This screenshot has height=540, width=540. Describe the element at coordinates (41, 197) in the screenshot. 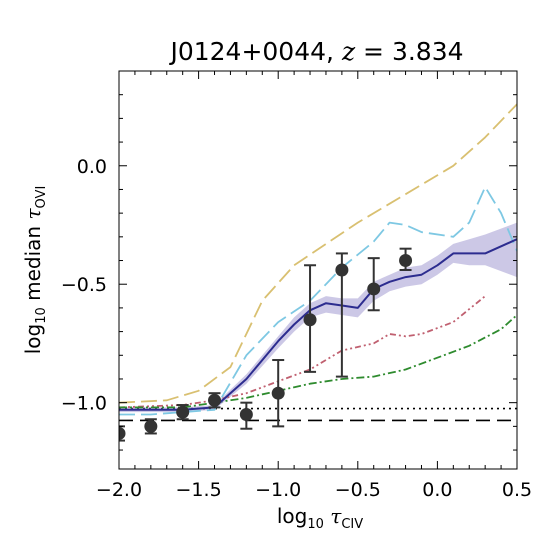

I see `y-label-ion: OVI` at that location.